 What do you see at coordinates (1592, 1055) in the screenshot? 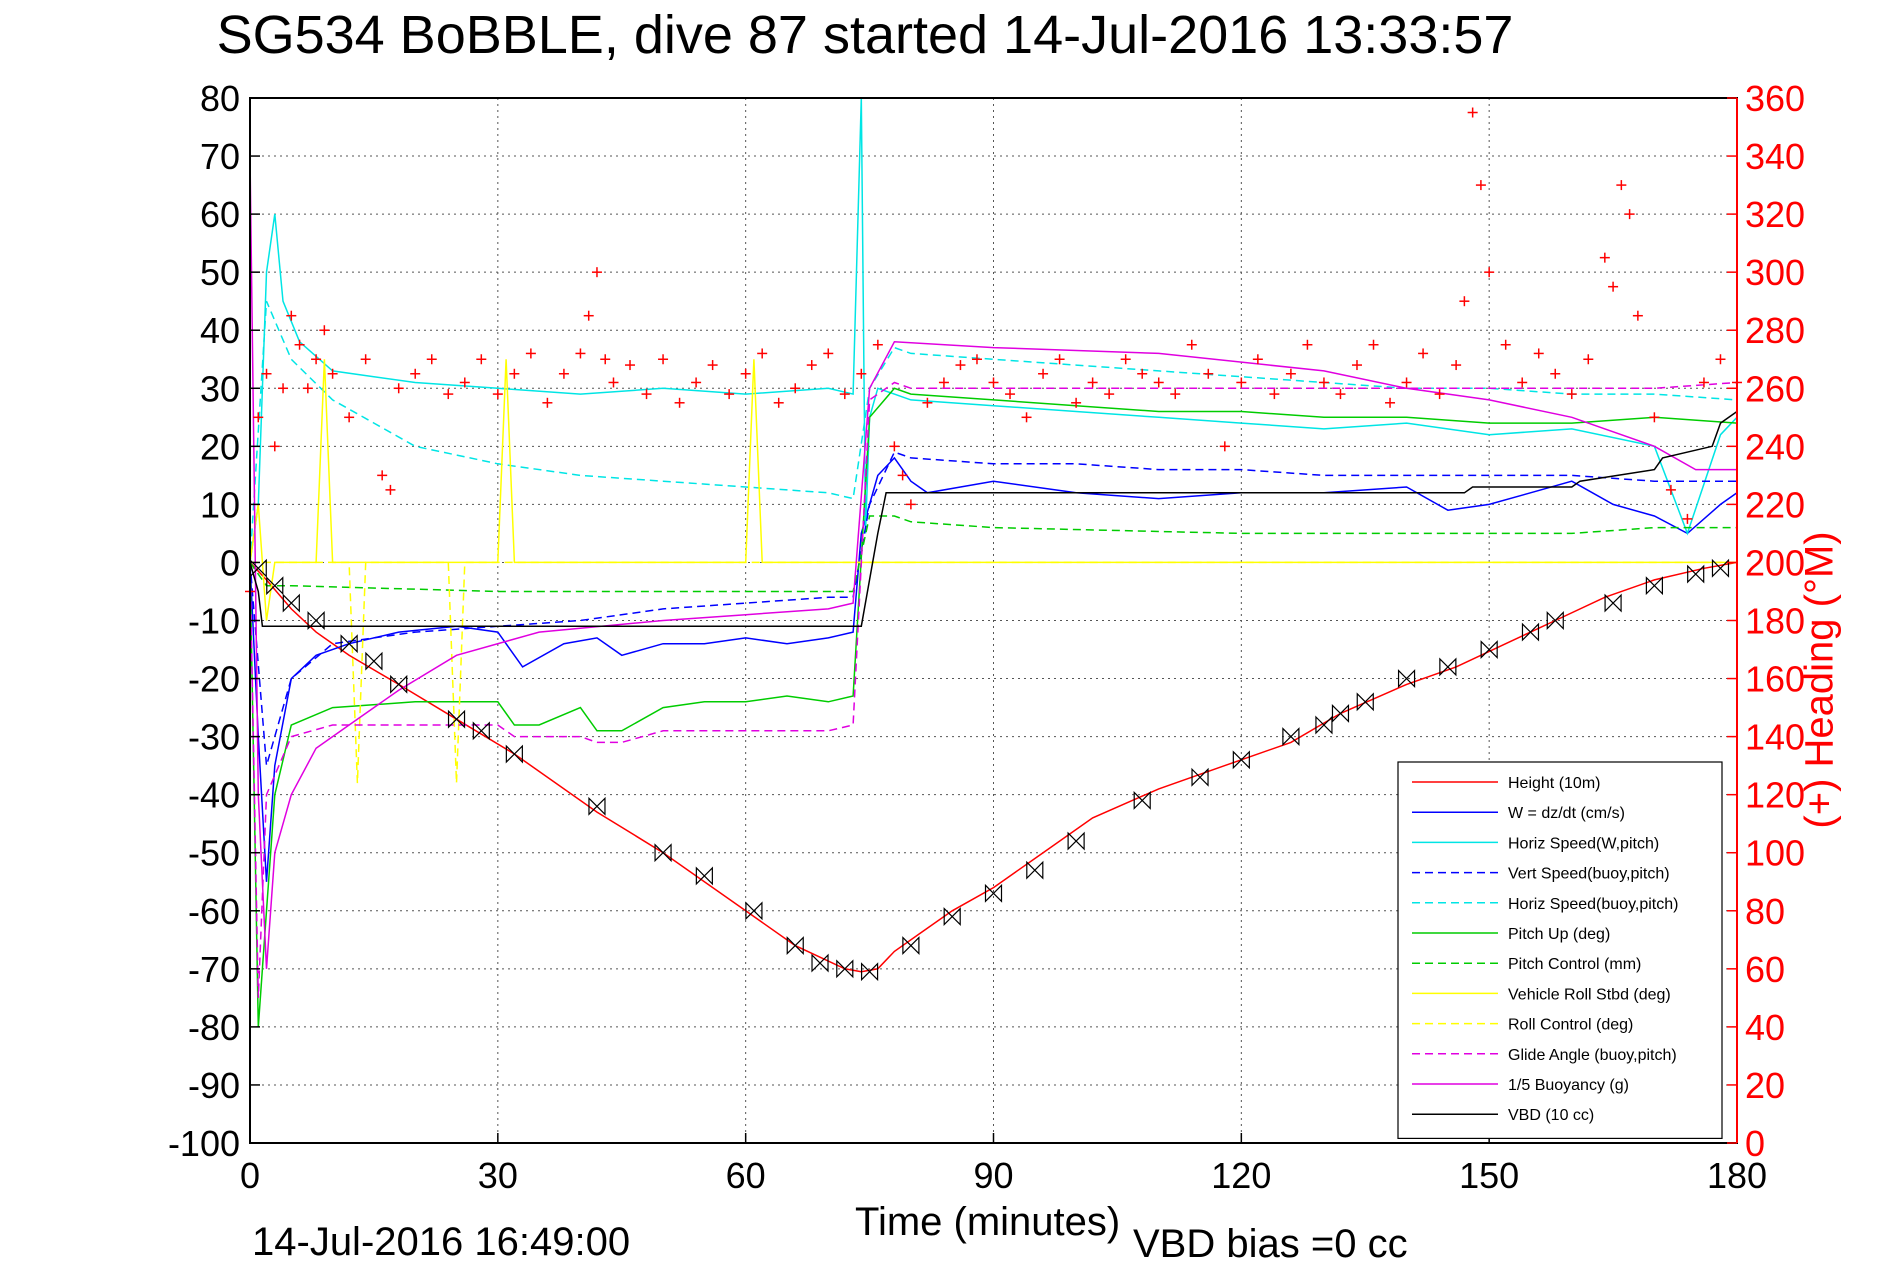
I see `legend-label: Glide Angle (buoy,pitch)` at bounding box center [1592, 1055].